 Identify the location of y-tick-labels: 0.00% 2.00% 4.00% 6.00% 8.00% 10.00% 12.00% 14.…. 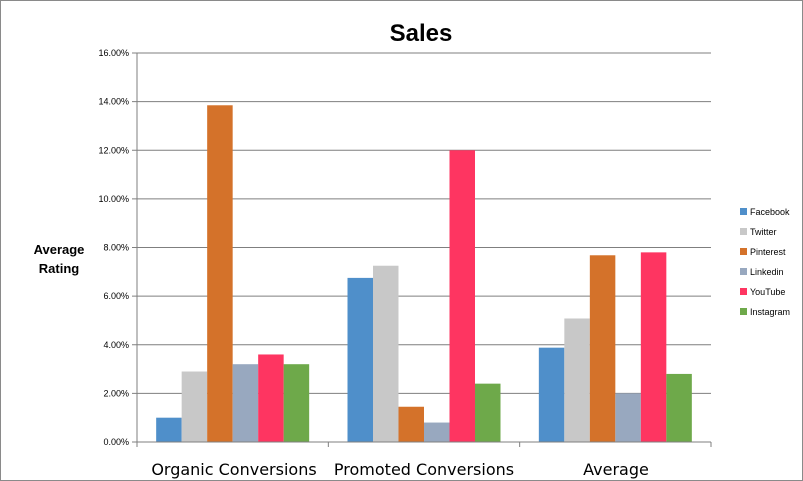
(113, 247).